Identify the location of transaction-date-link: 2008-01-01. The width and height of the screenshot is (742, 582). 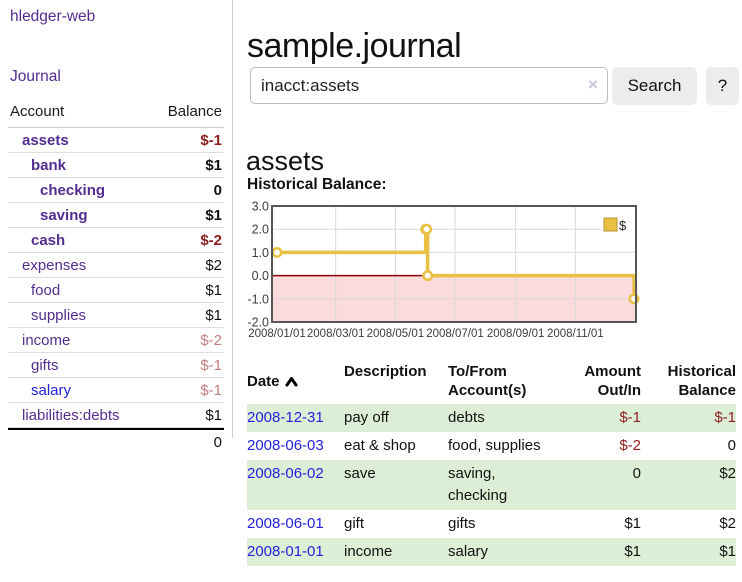
(285, 551).